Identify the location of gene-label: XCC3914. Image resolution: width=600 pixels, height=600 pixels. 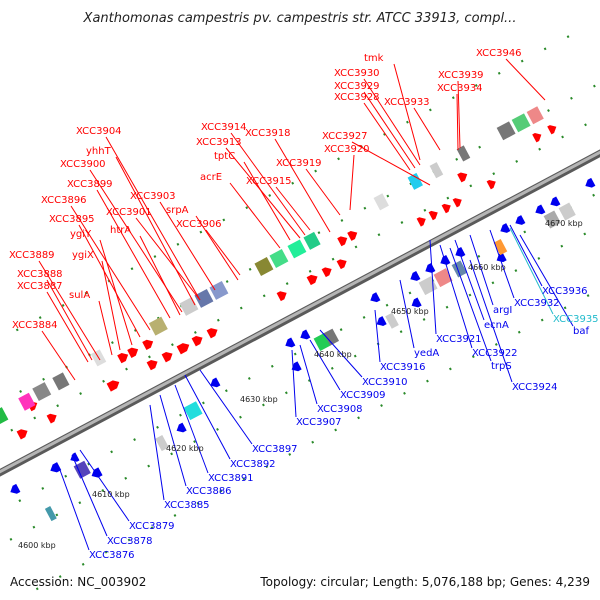
(224, 127).